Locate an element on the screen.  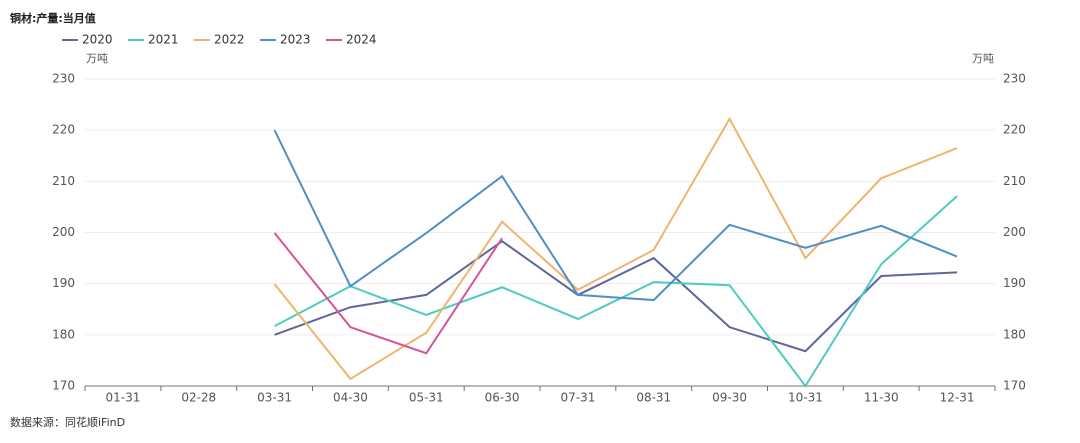
legend-label: 2024 is located at coordinates (361, 40).